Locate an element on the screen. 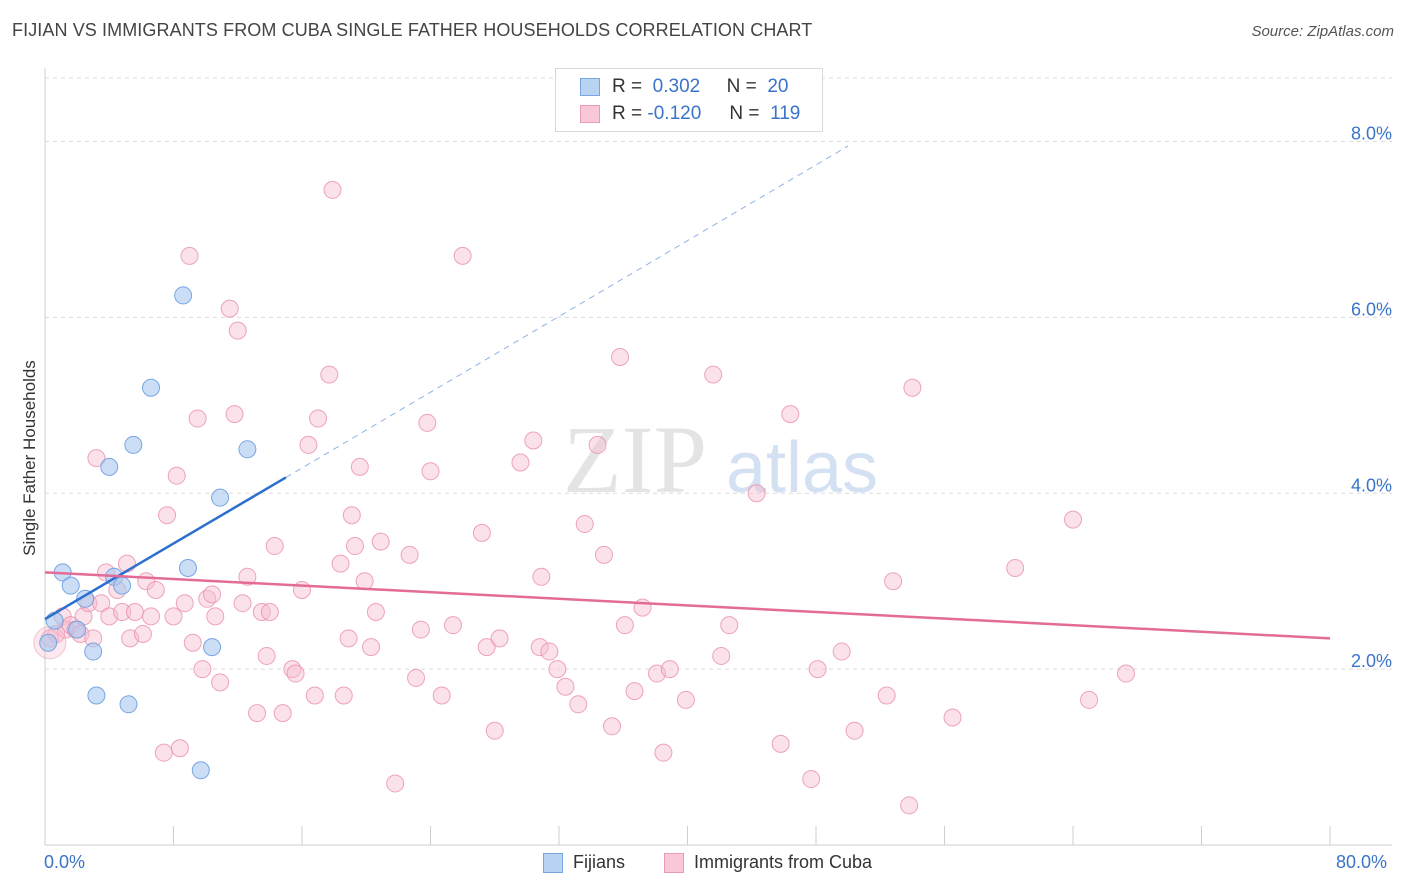  stats-legend: R = 0.302 N = 20 R = -0.120 N = 119 is located at coordinates (689, 100).